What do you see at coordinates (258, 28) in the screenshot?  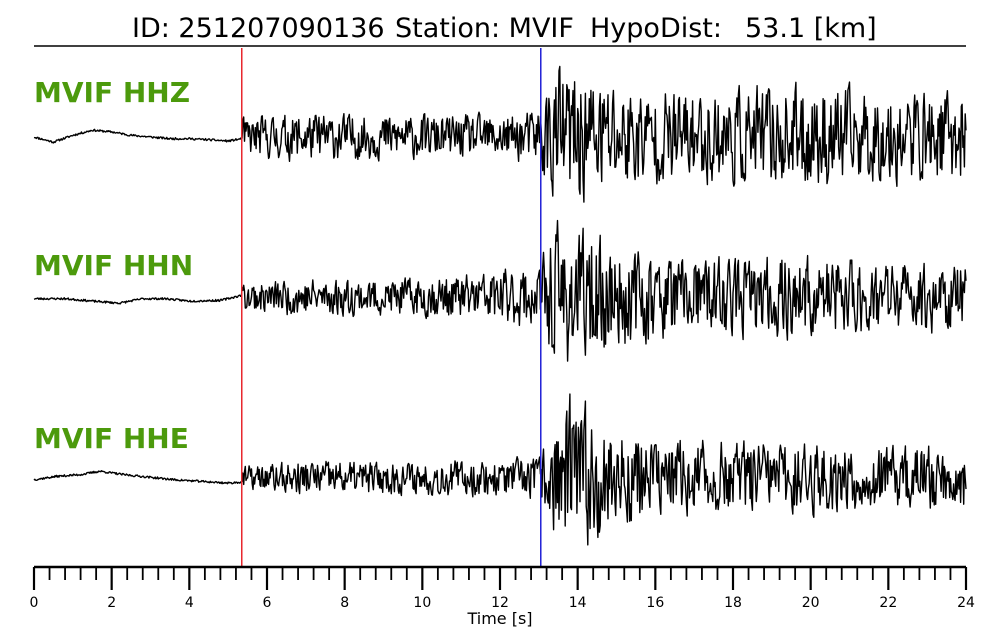 I see `title-event-id: ID: 251207090136` at bounding box center [258, 28].